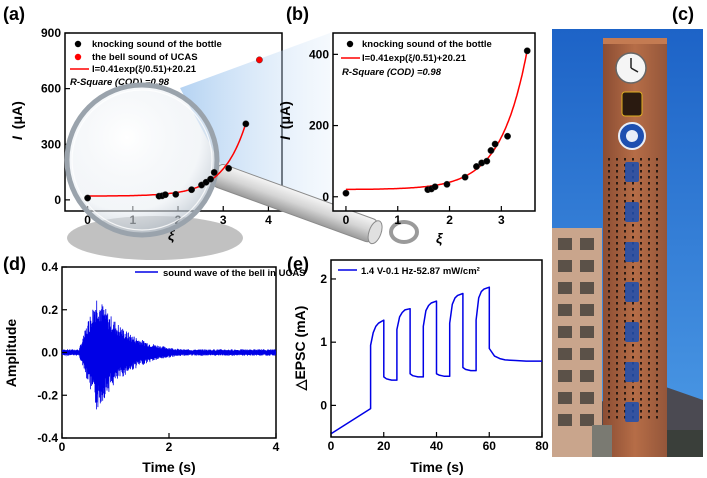  What do you see at coordinates (17, 115) in the screenshot?
I see `ylabel-a-unit: (μA)` at bounding box center [17, 115].